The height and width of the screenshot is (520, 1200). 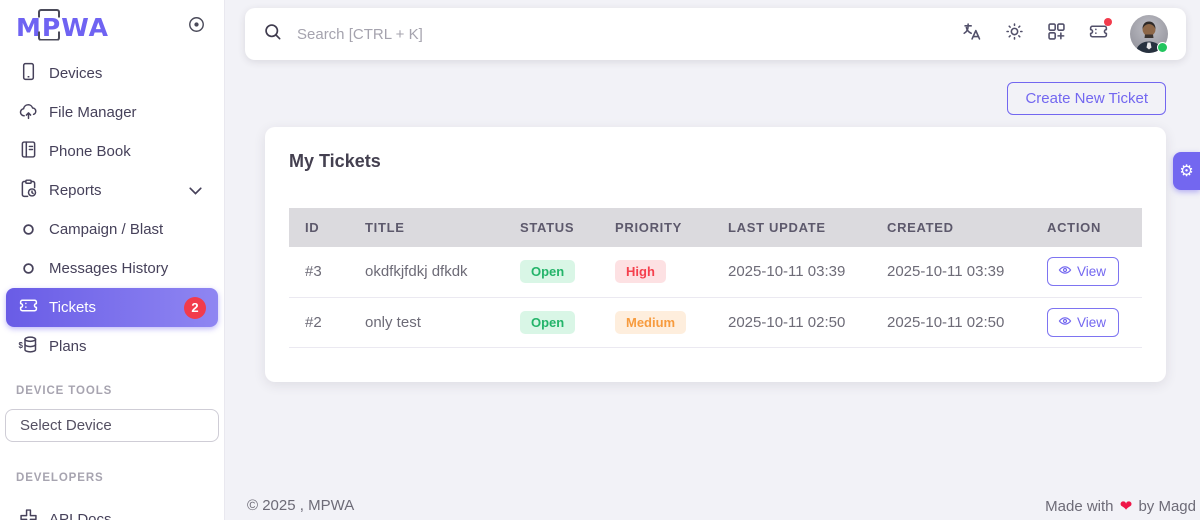 What do you see at coordinates (1086, 227) in the screenshot?
I see `column-header-action: ACTION` at bounding box center [1086, 227].